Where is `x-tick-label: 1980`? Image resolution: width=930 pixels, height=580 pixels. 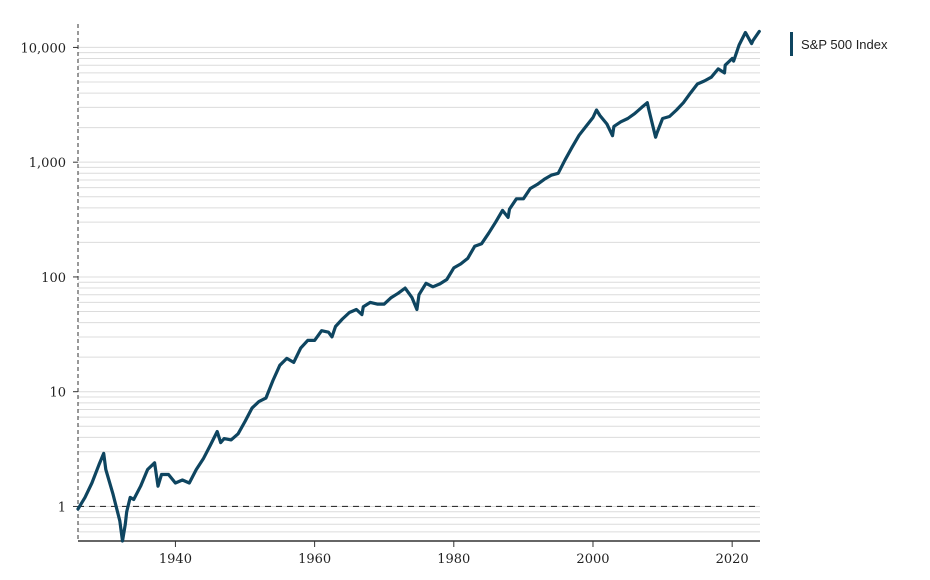 x-tick-label: 1980 is located at coordinates (453, 559).